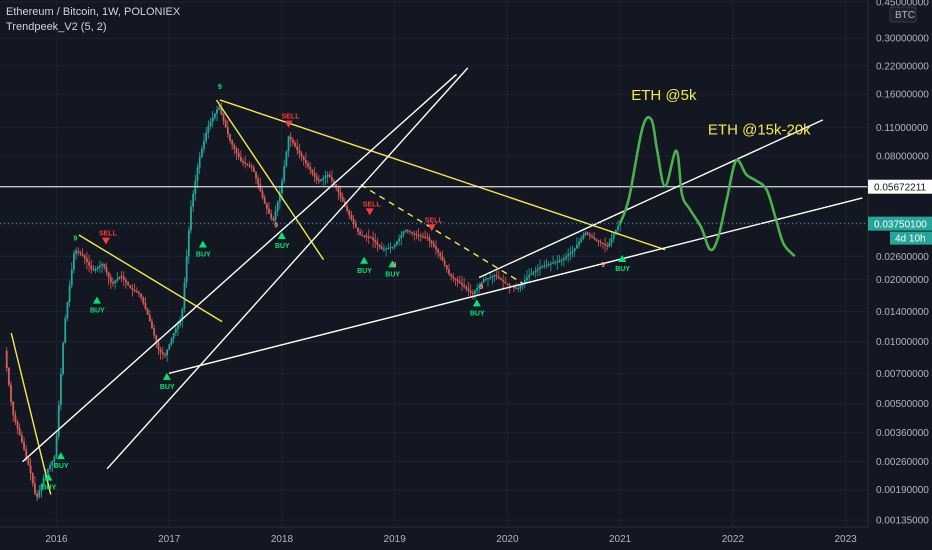 The width and height of the screenshot is (932, 550). I want to click on price-tick-label: 0.00135000, so click(902, 521).